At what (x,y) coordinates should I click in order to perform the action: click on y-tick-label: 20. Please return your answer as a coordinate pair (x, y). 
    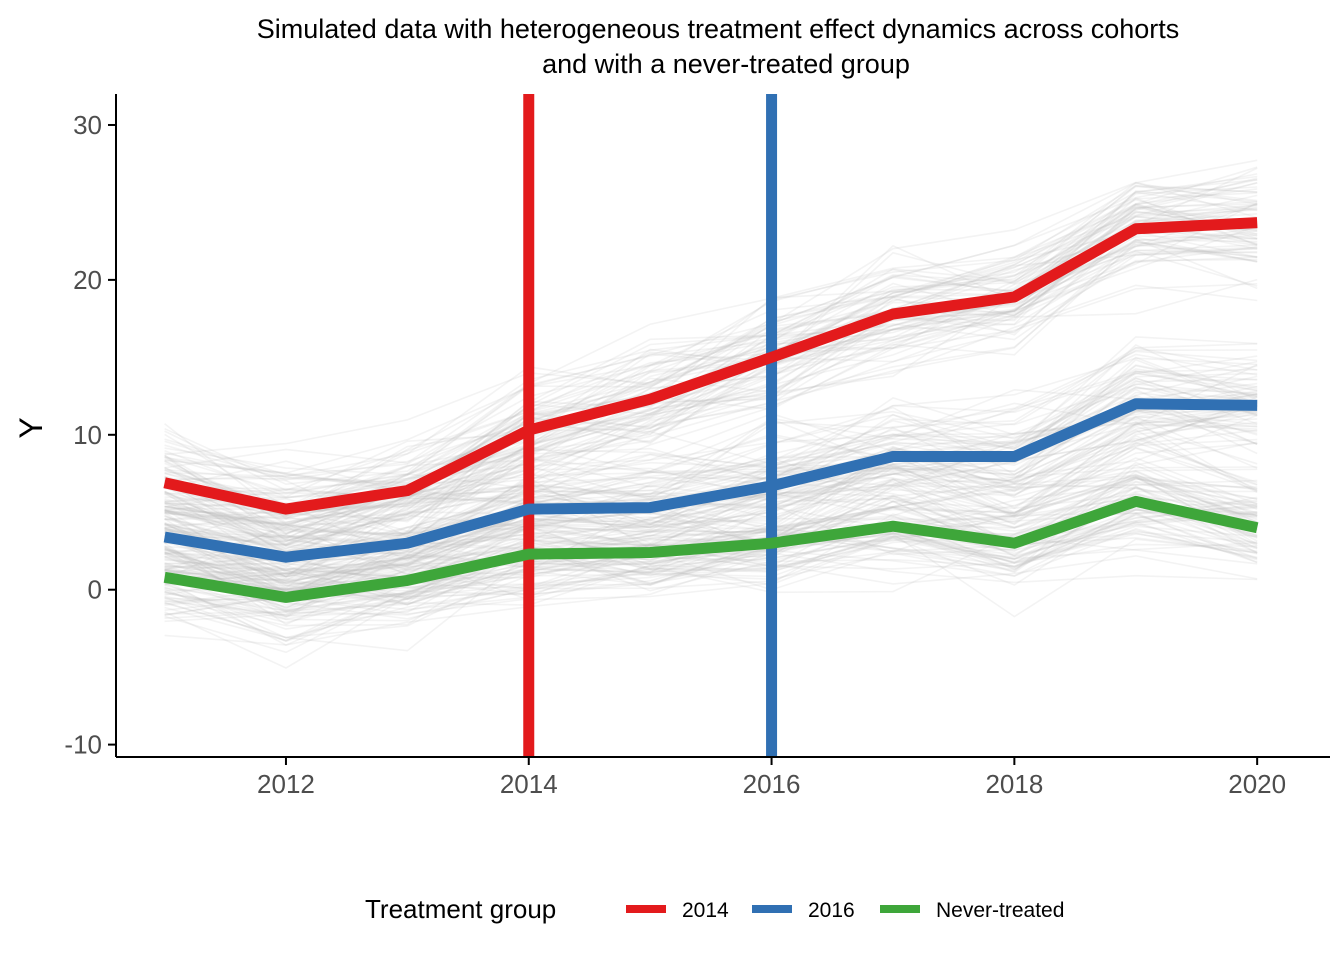
    Looking at the image, I should click on (87, 280).